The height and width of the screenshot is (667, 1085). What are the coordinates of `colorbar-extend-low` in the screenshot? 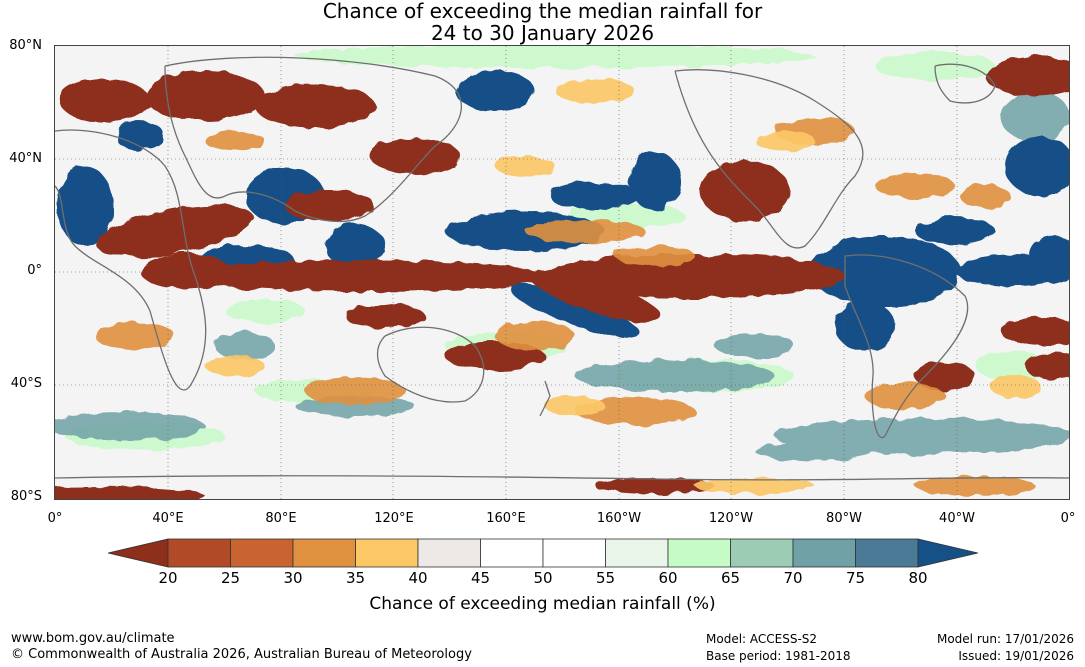 It's located at (138, 553).